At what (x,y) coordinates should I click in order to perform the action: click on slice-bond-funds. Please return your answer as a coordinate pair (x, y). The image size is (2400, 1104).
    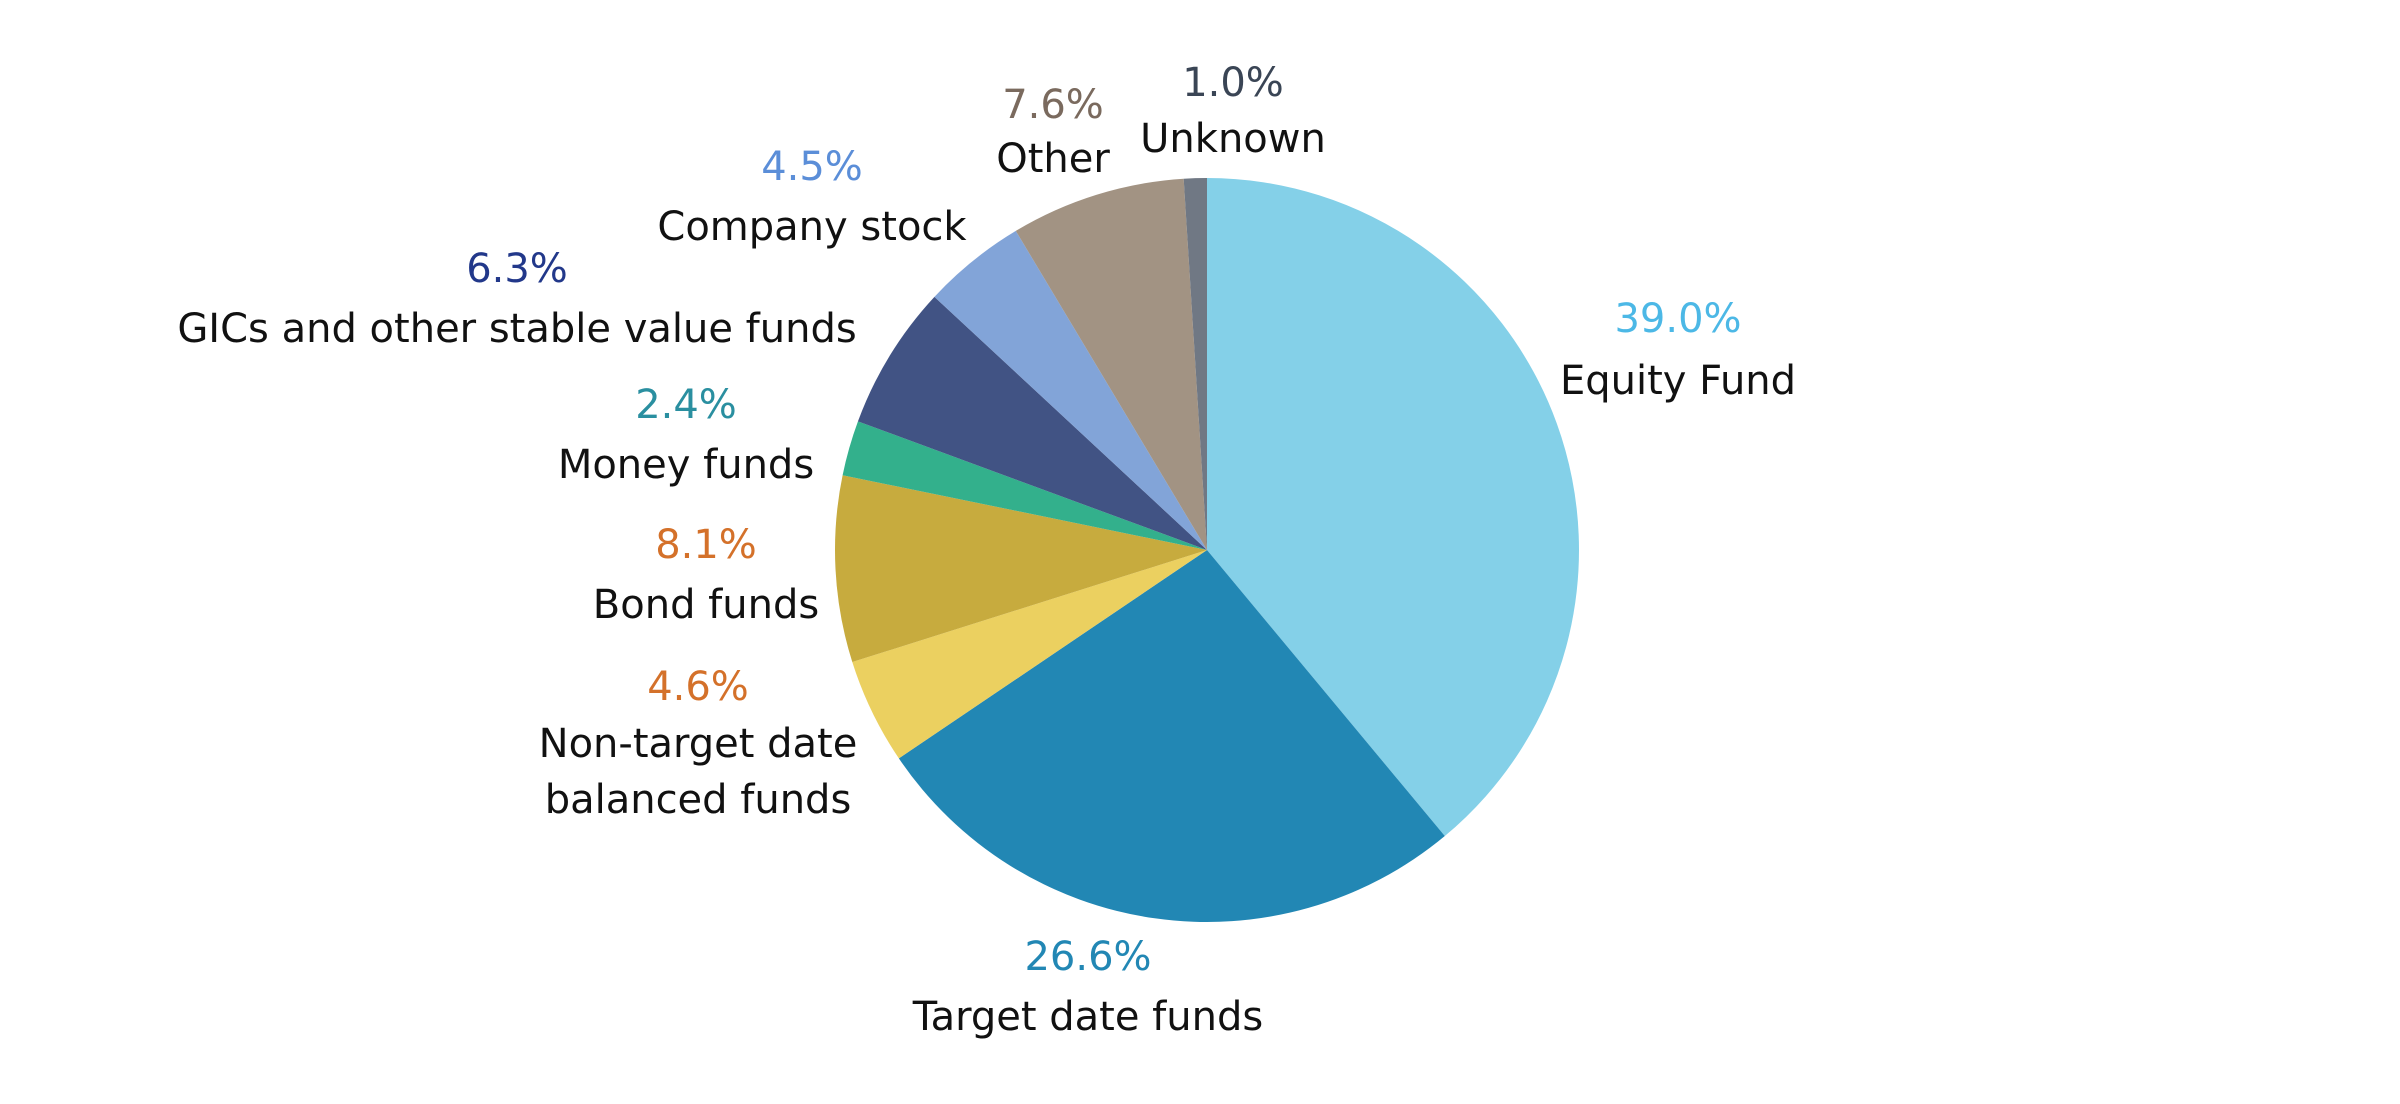
    Looking at the image, I should click on (1021, 569).